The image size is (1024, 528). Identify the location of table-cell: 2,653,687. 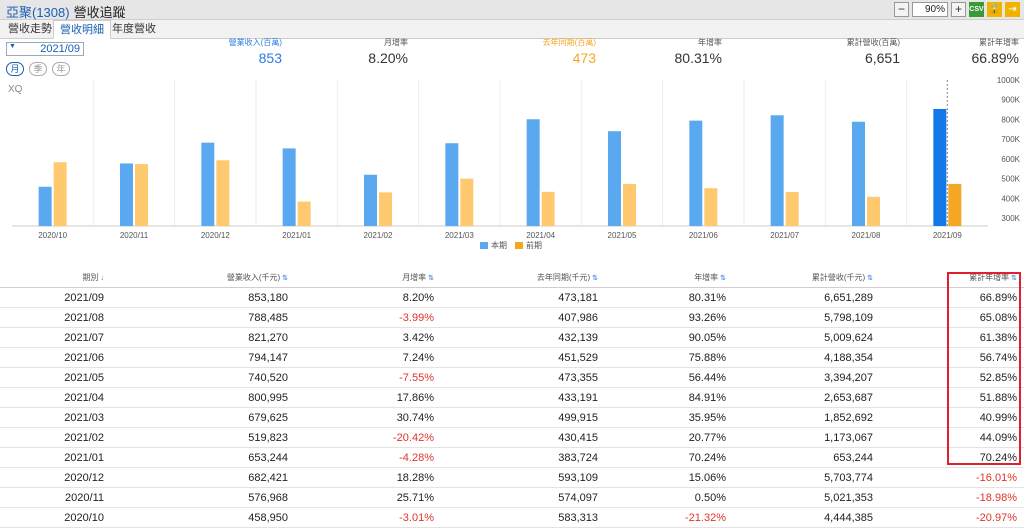
(848, 397).